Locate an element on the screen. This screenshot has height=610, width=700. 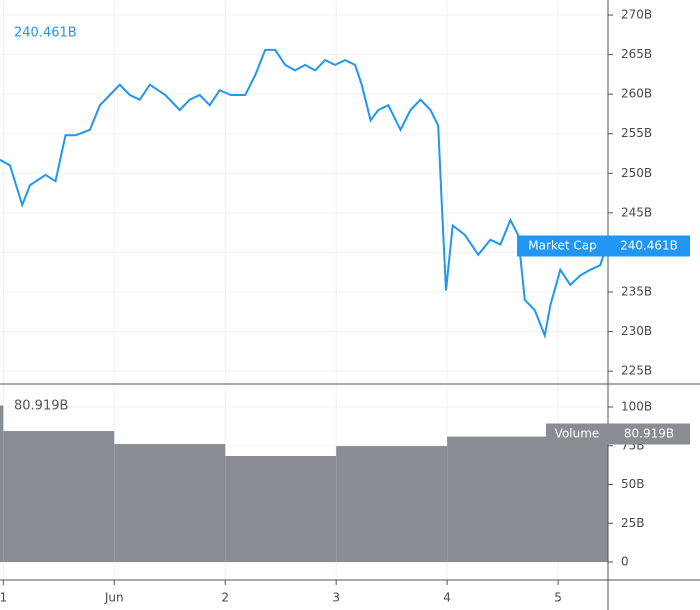
x-tick-label: 1 is located at coordinates (3, 598).